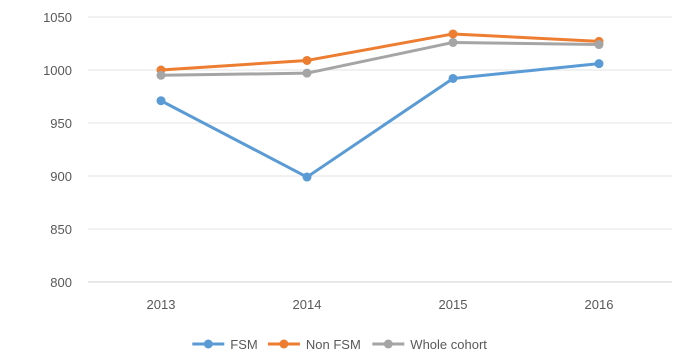  What do you see at coordinates (307, 304) in the screenshot?
I see `x-tick-label: 2014` at bounding box center [307, 304].